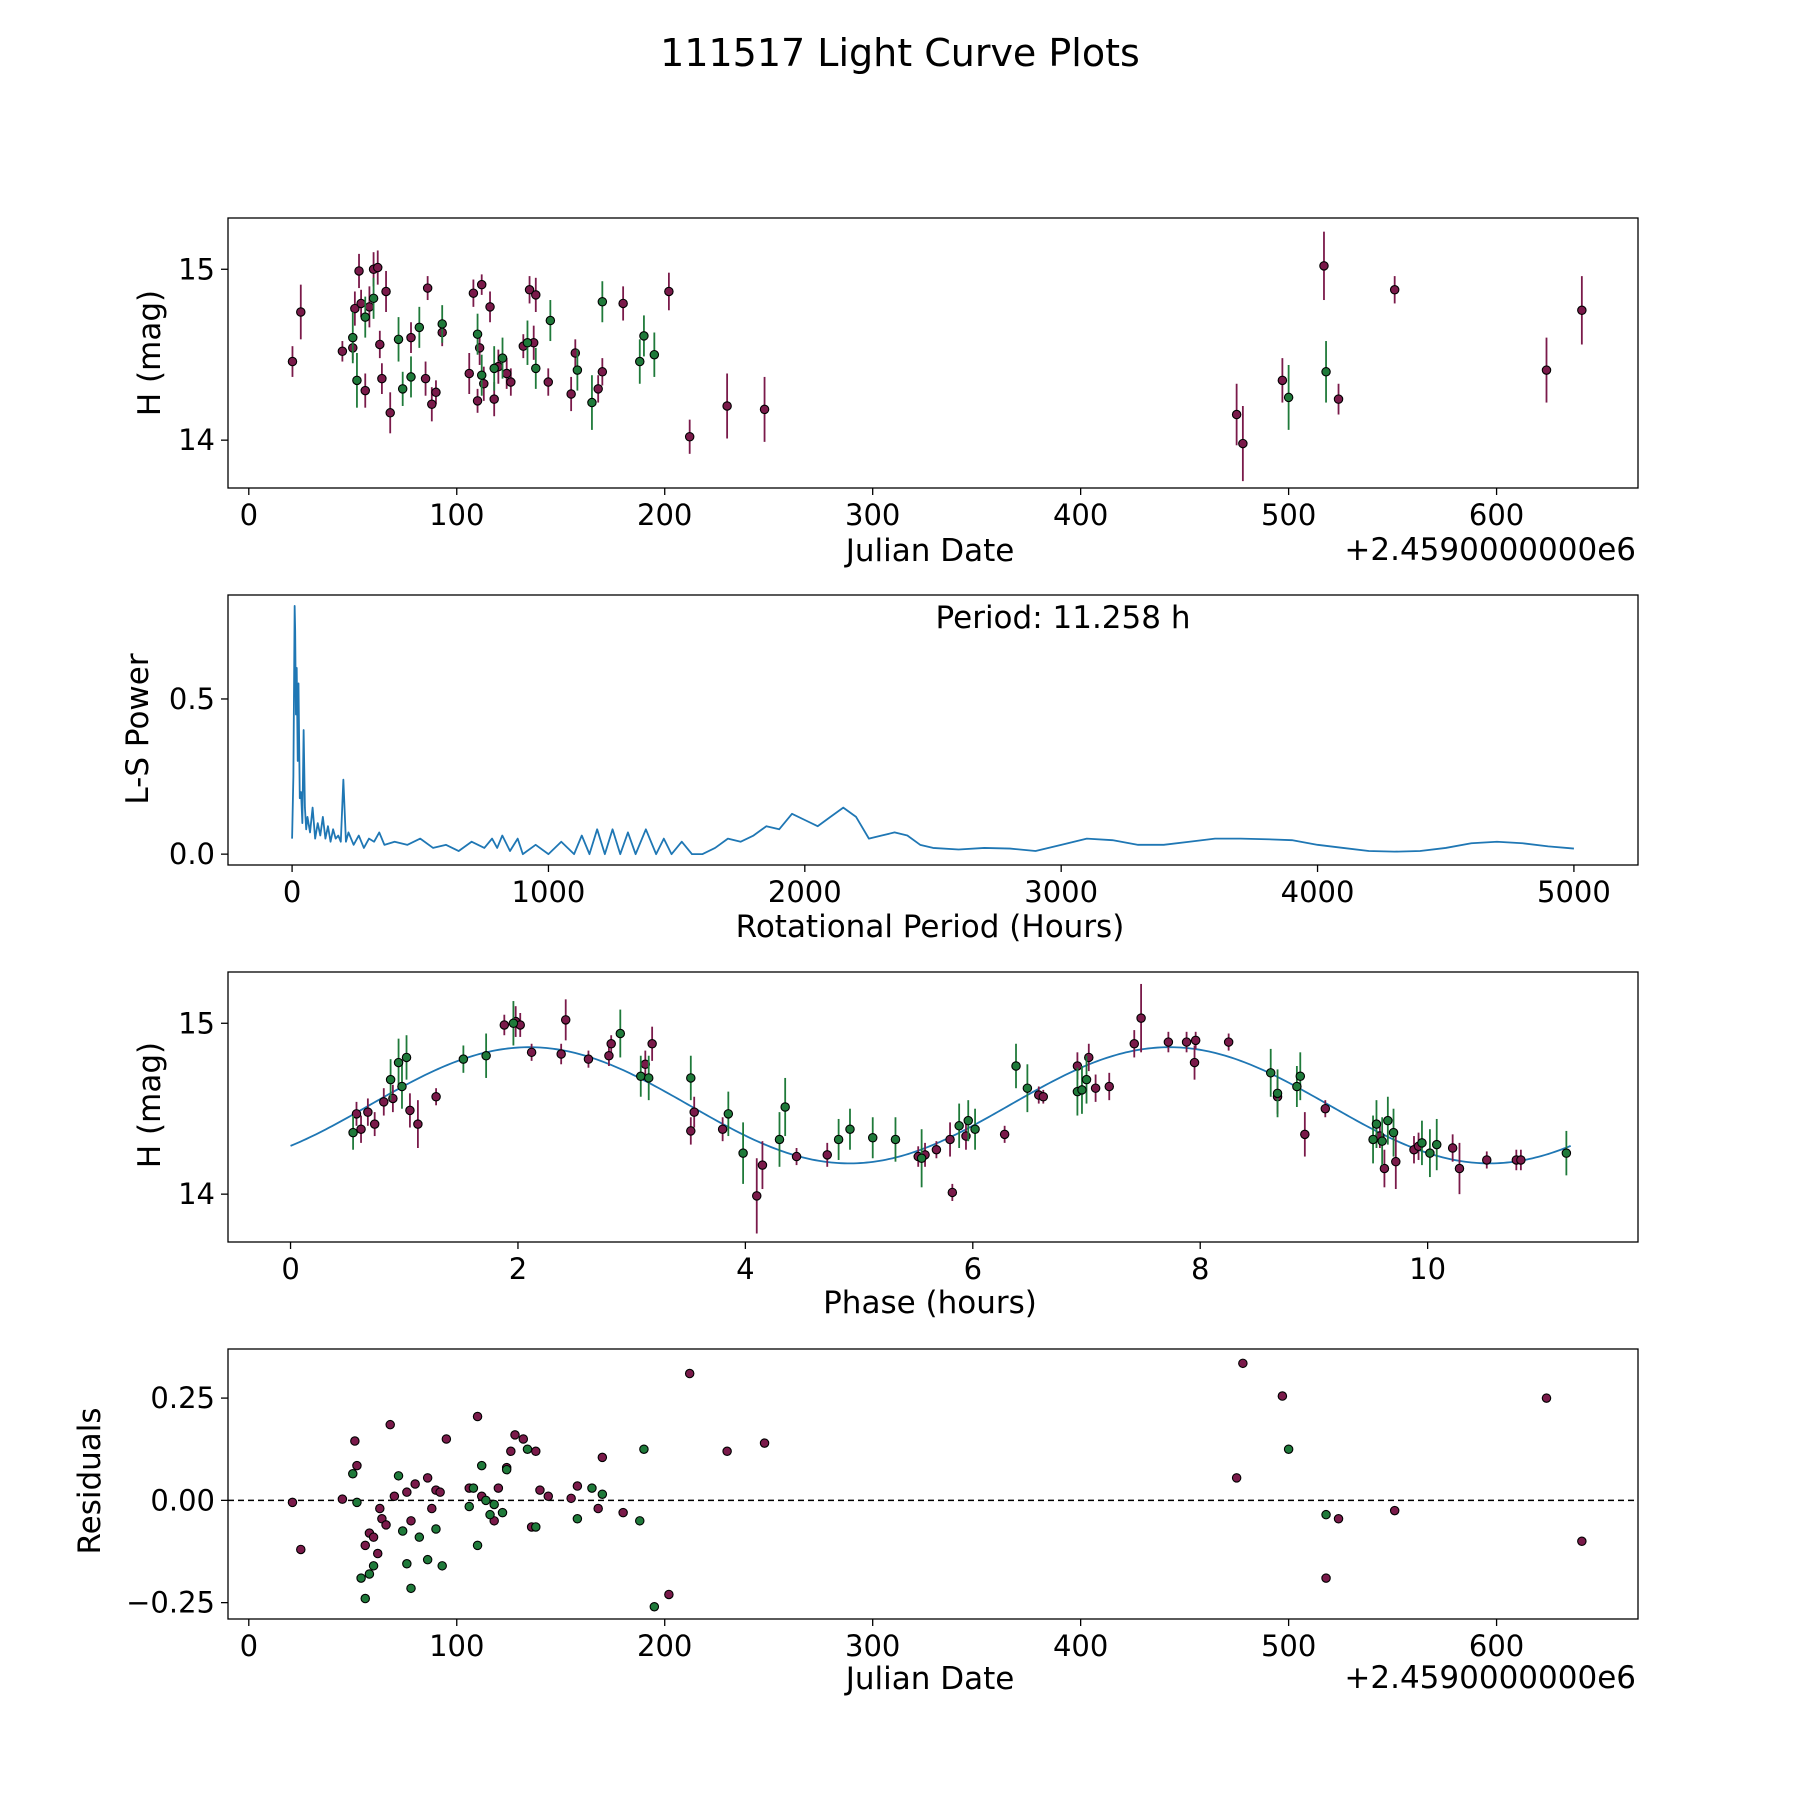 The image size is (1800, 1800). Describe the element at coordinates (908, 374) in the screenshot. I see `p1-panel: 0 100 200 300 400 500 600 14 15` at that location.